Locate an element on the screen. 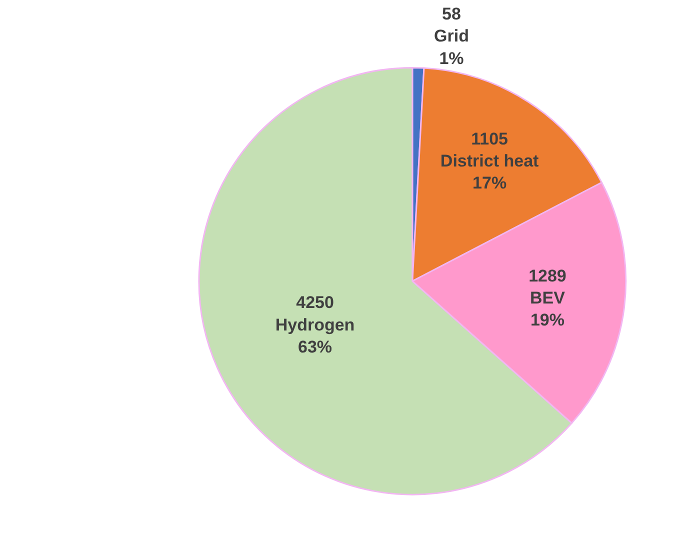  text: 63% is located at coordinates (315, 346).